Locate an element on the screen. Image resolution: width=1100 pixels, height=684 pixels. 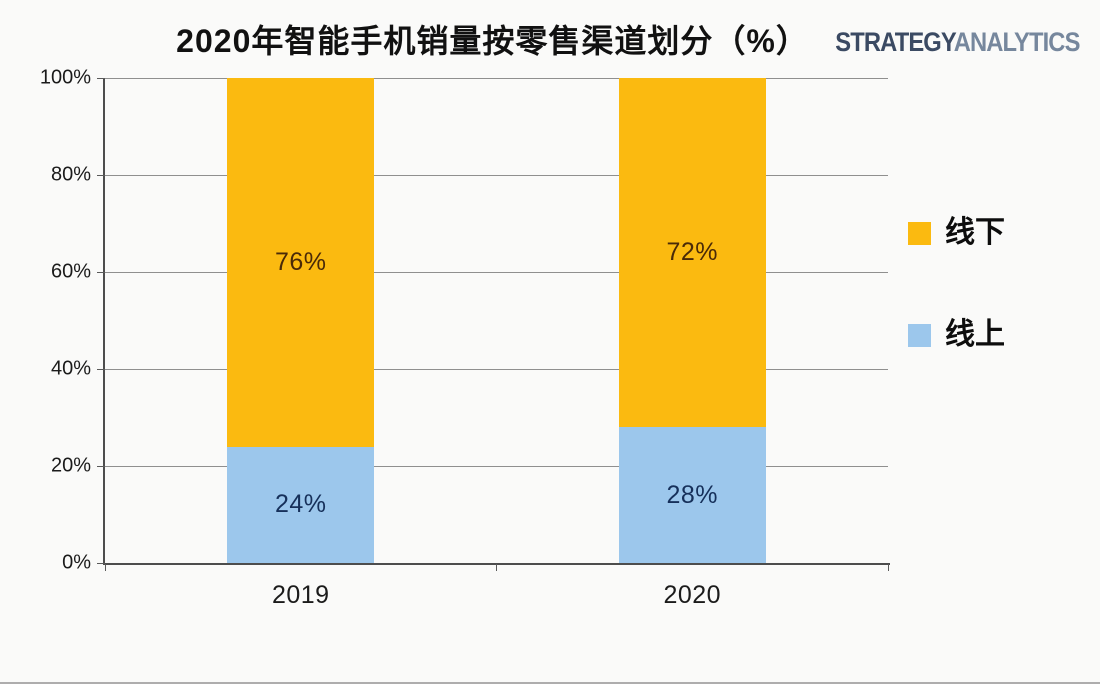
bar-segment-线上-2020: 28% is located at coordinates (692, 495).